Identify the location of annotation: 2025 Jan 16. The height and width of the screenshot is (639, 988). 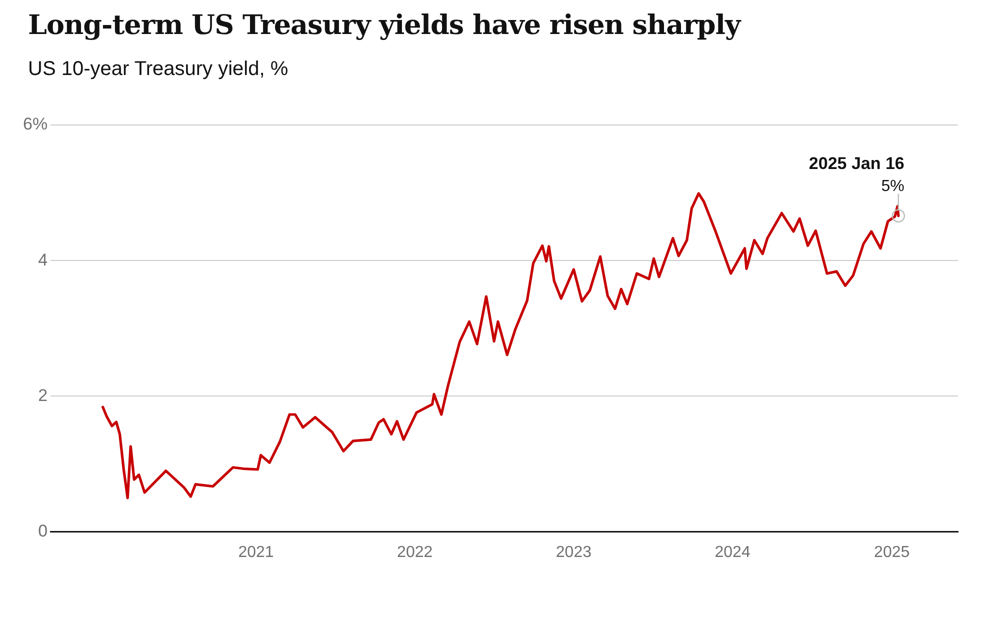
(856, 163).